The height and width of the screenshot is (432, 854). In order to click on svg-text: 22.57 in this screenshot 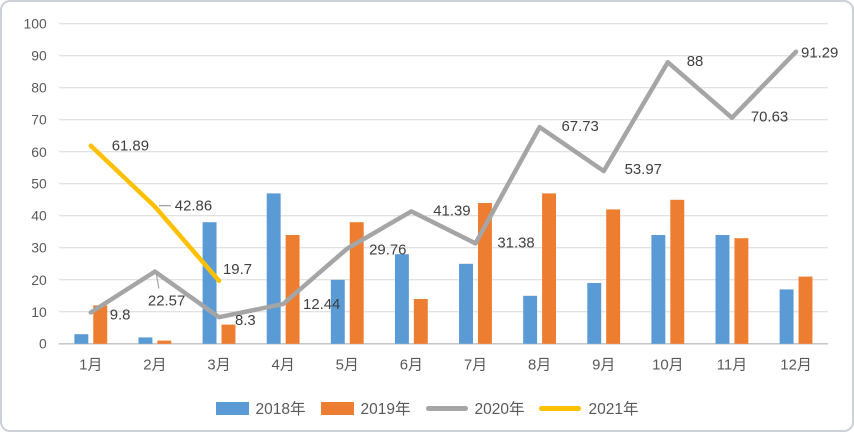, I will do `click(166, 301)`.